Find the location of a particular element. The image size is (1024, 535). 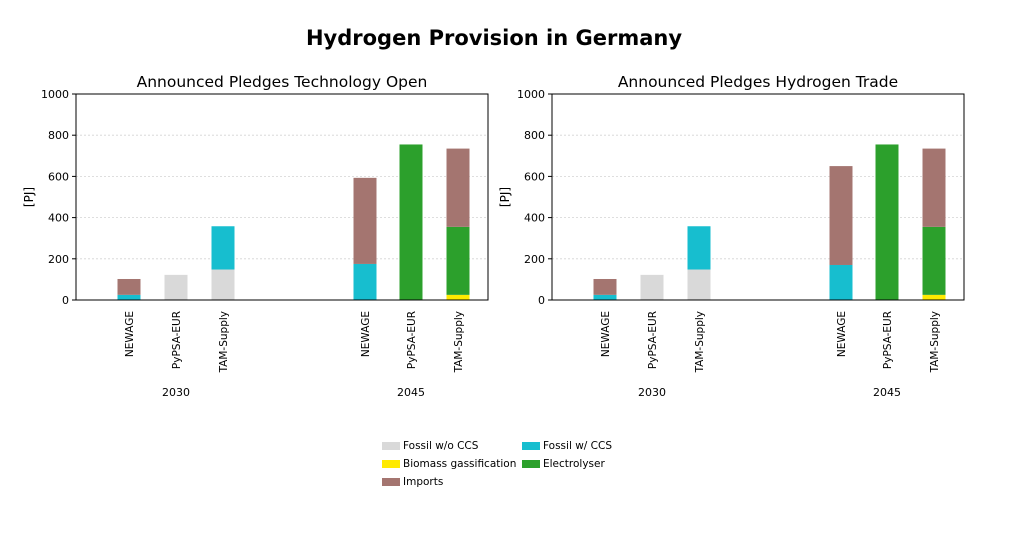

legend-label: Fossil w/ CCS is located at coordinates (577, 446).